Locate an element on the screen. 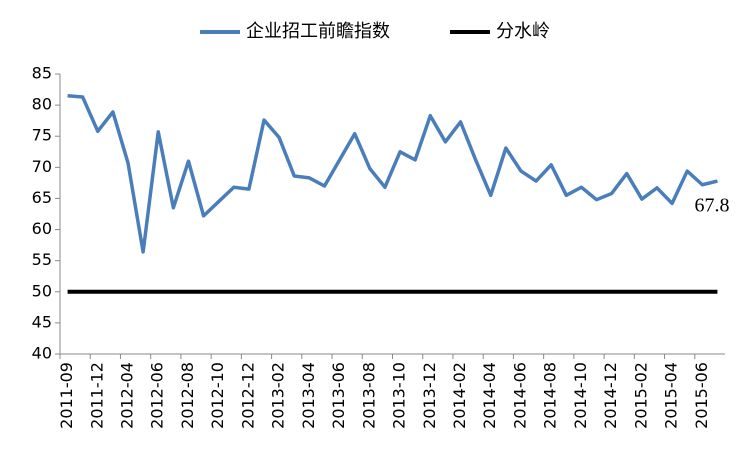 This screenshot has width=750, height=450. x-tick-label: 2014-08 is located at coordinates (550, 395).